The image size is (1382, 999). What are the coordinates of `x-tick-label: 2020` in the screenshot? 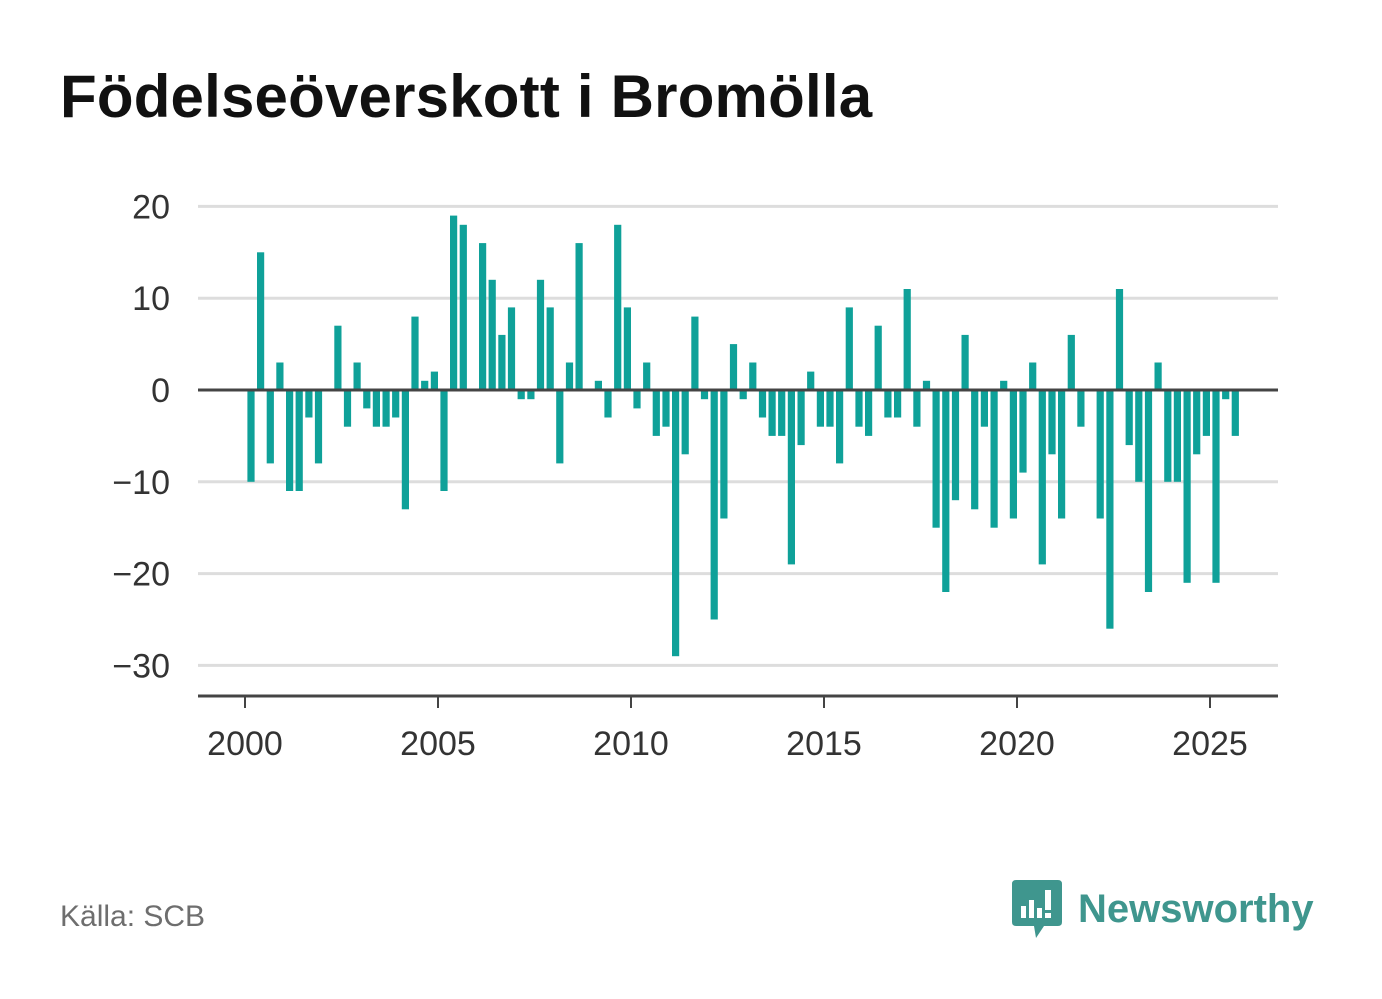 It's located at (1017, 744).